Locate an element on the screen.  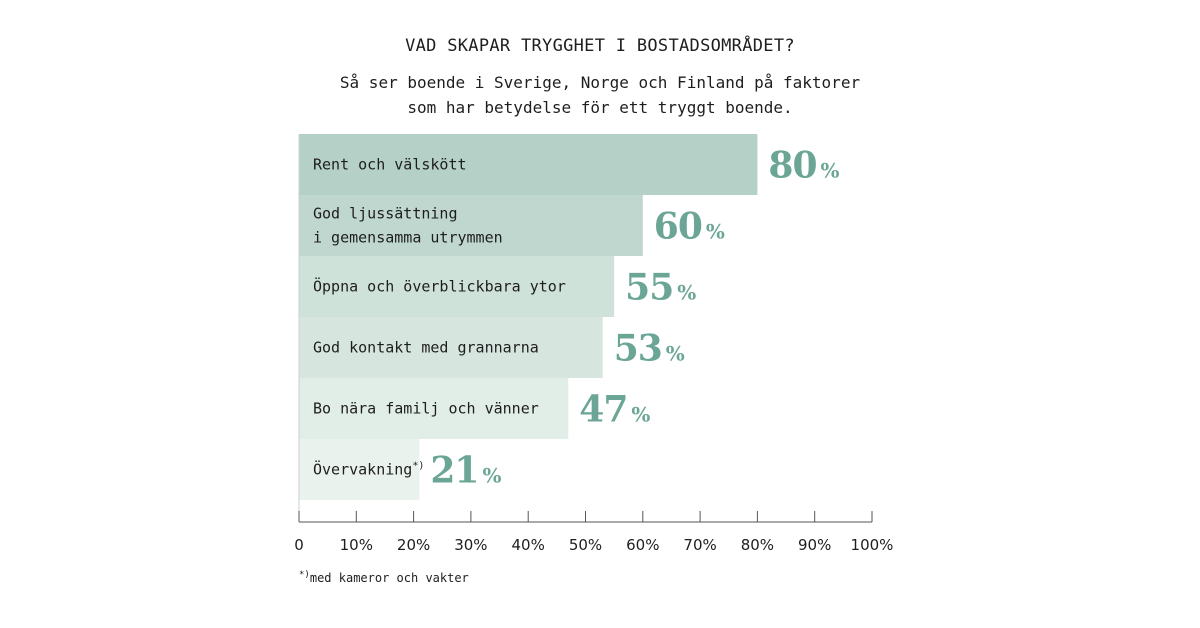
bar-label: Rent och välskött is located at coordinates (390, 165).